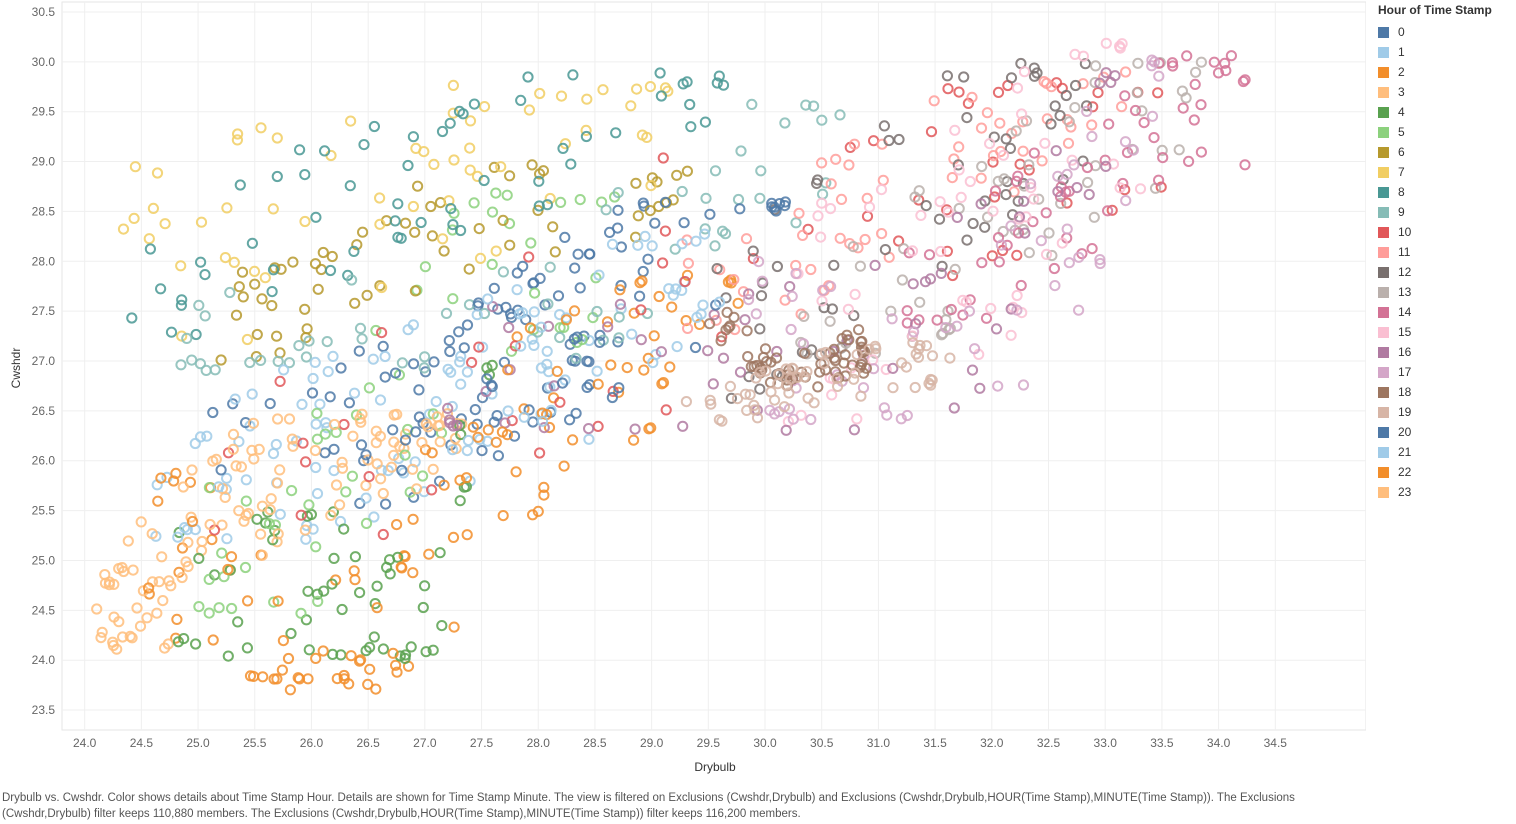  Describe the element at coordinates (1447, 272) in the screenshot. I see `legend-item: 12` at that location.